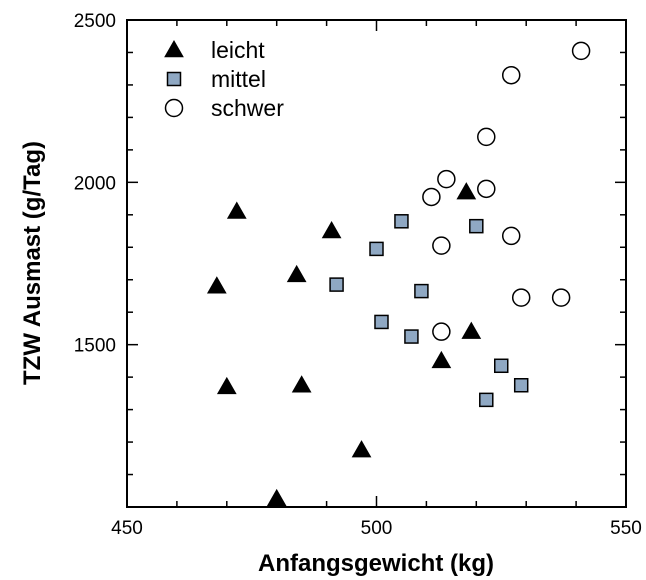 Image resolution: width=646 pixels, height=580 pixels. Describe the element at coordinates (238, 50) in the screenshot. I see `legend-label-leicht: leicht` at that location.